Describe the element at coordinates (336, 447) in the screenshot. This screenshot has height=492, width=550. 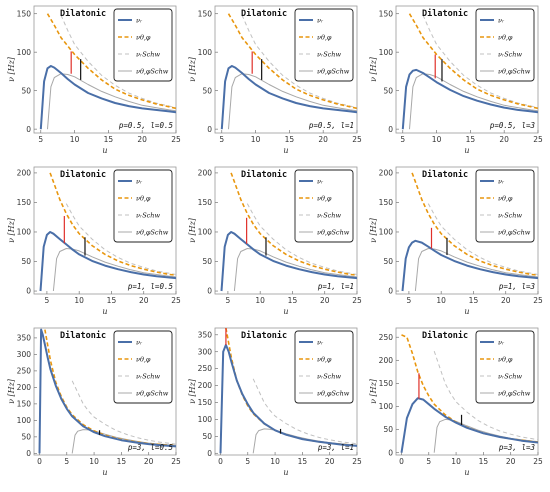
I see `params-label: p=3, l=1` at that location.